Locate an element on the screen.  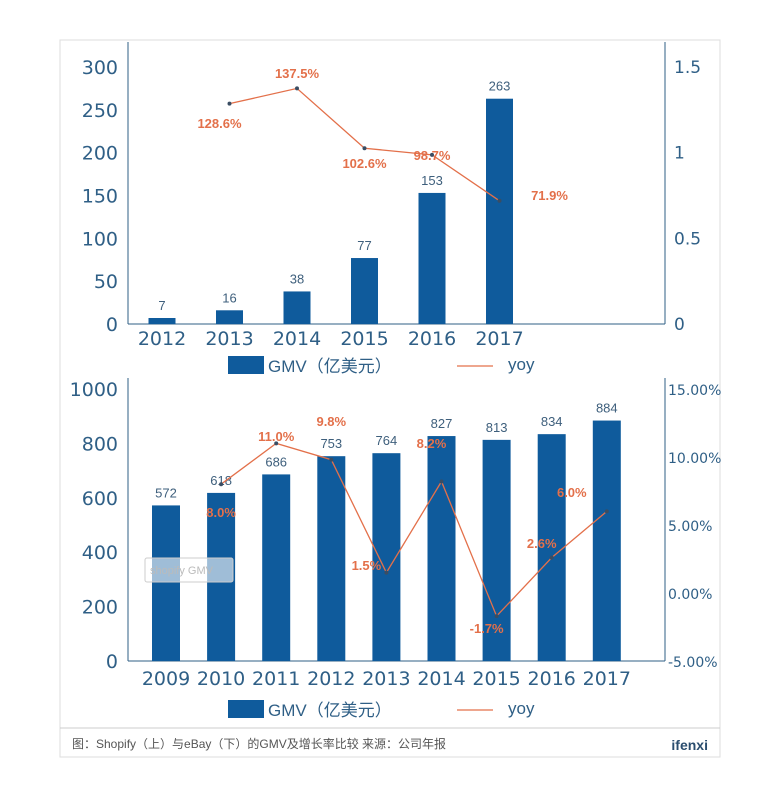
bar-value-label: 77 is located at coordinates (364, 245).